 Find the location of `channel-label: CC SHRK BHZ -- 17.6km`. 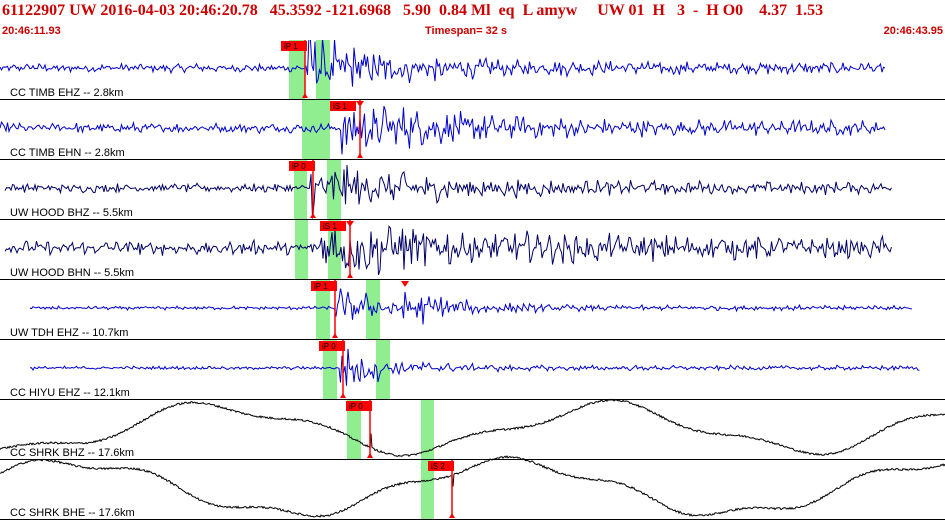

channel-label: CC SHRK BHZ -- 17.6km is located at coordinates (72, 453).